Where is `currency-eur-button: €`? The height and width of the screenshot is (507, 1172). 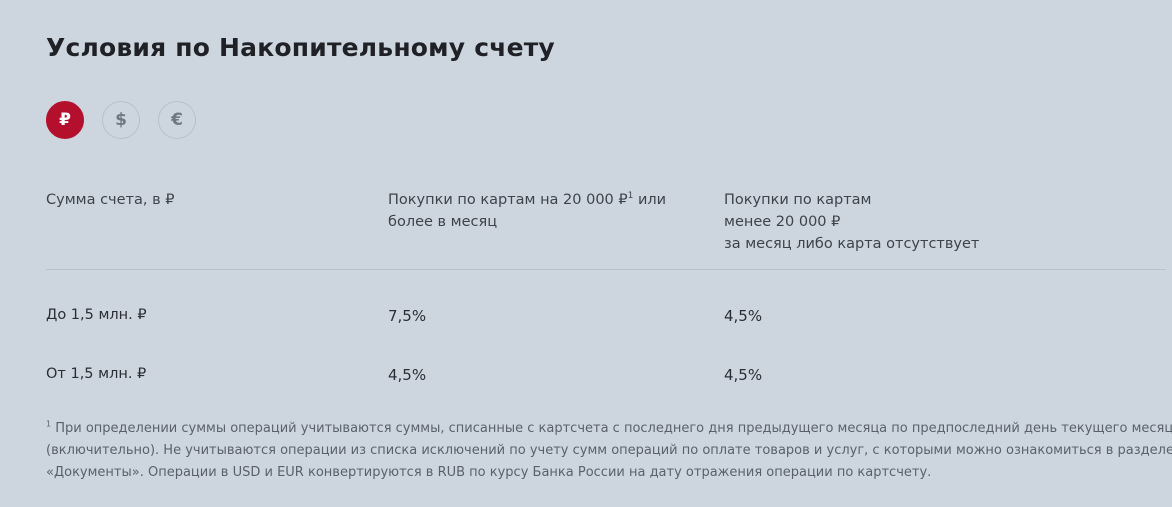 currency-eur-button: € is located at coordinates (177, 120).